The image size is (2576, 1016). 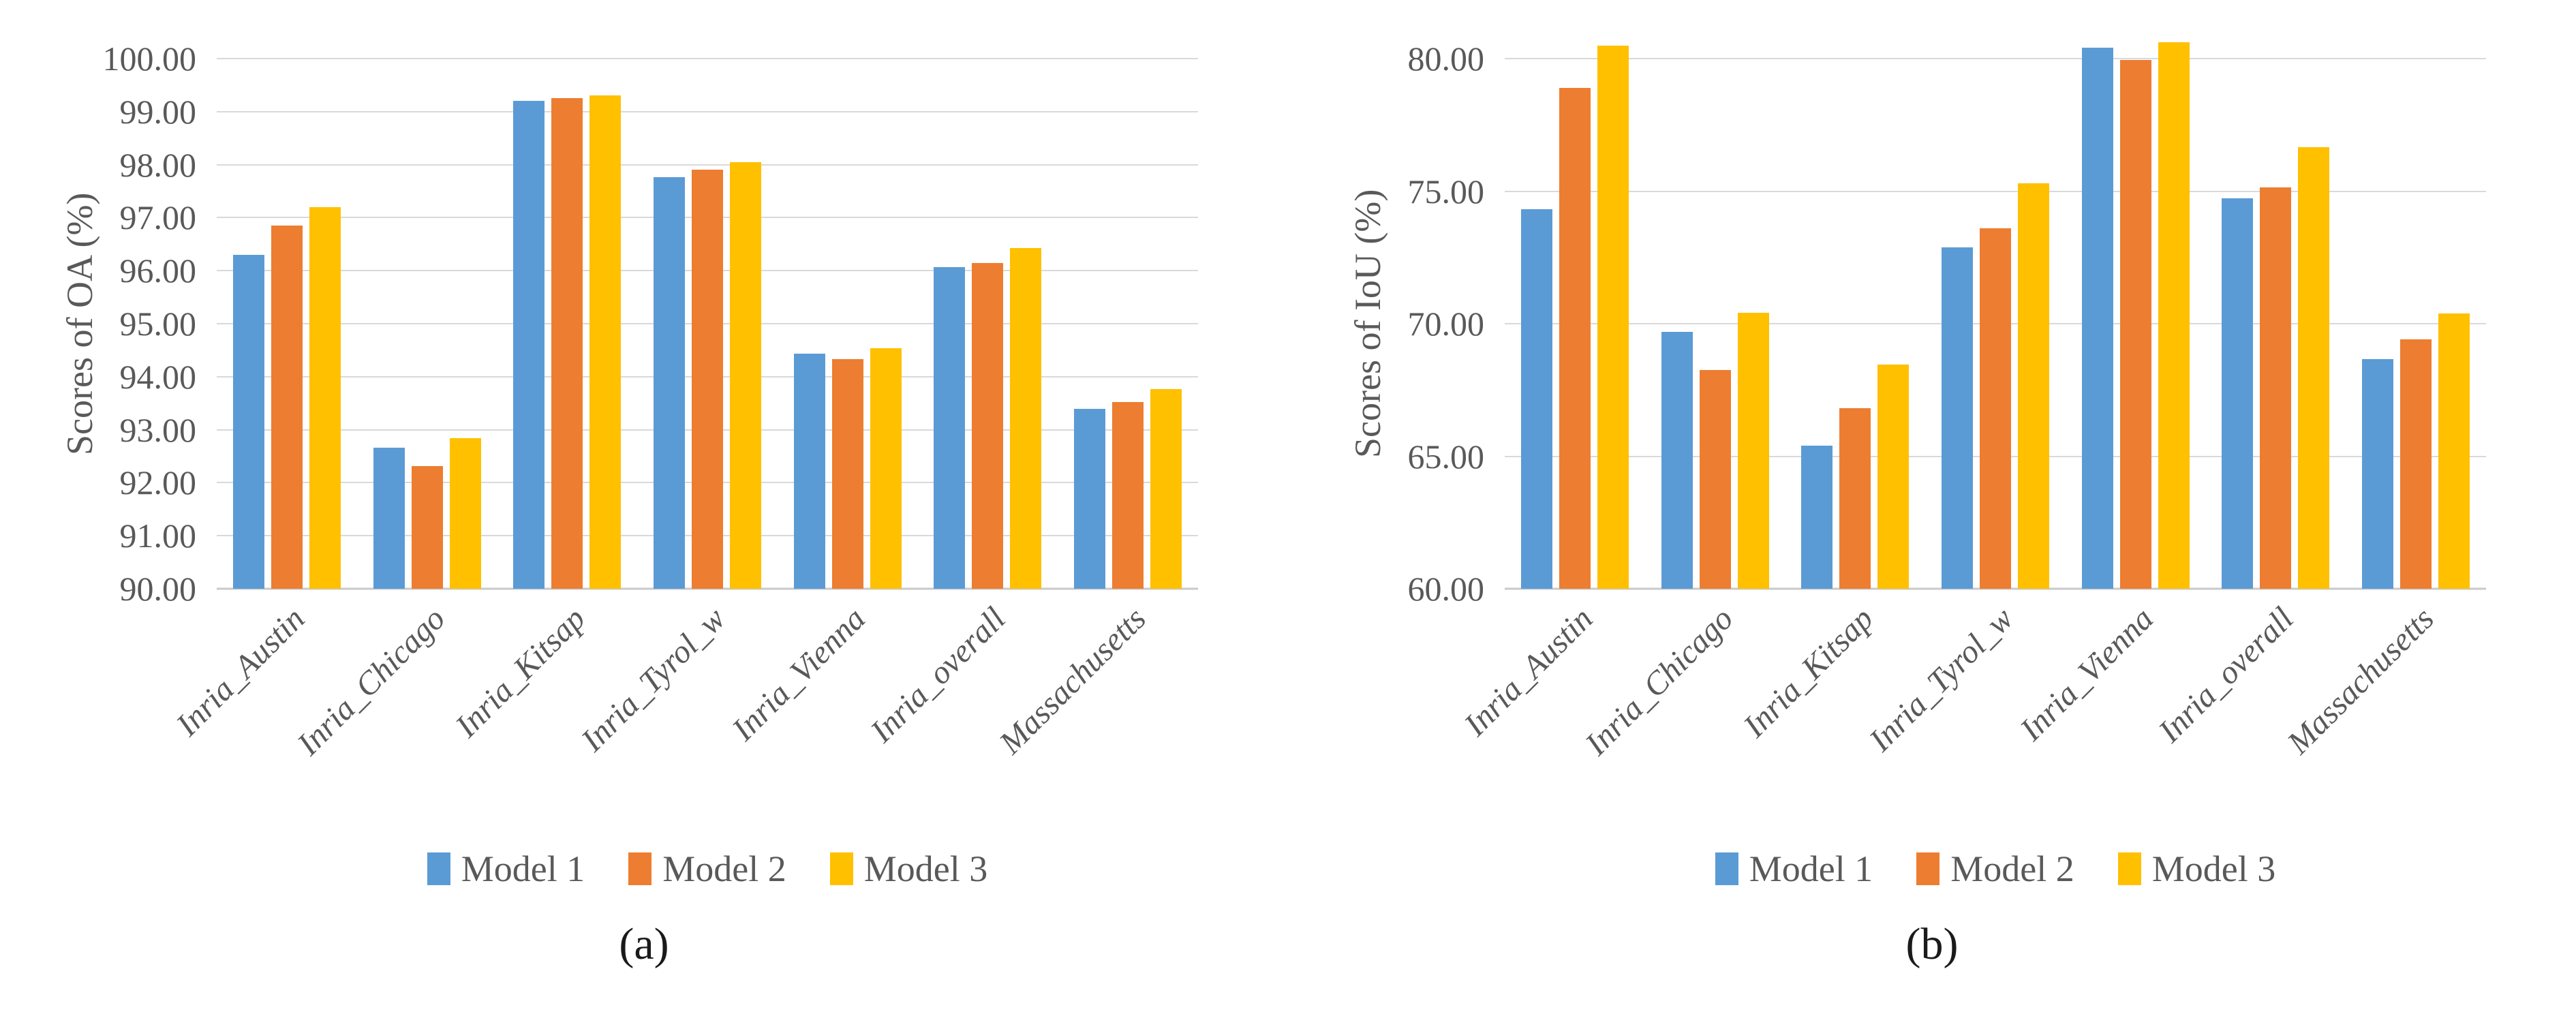 I want to click on y-tick-label: 75.00, so click(x=1446, y=192).